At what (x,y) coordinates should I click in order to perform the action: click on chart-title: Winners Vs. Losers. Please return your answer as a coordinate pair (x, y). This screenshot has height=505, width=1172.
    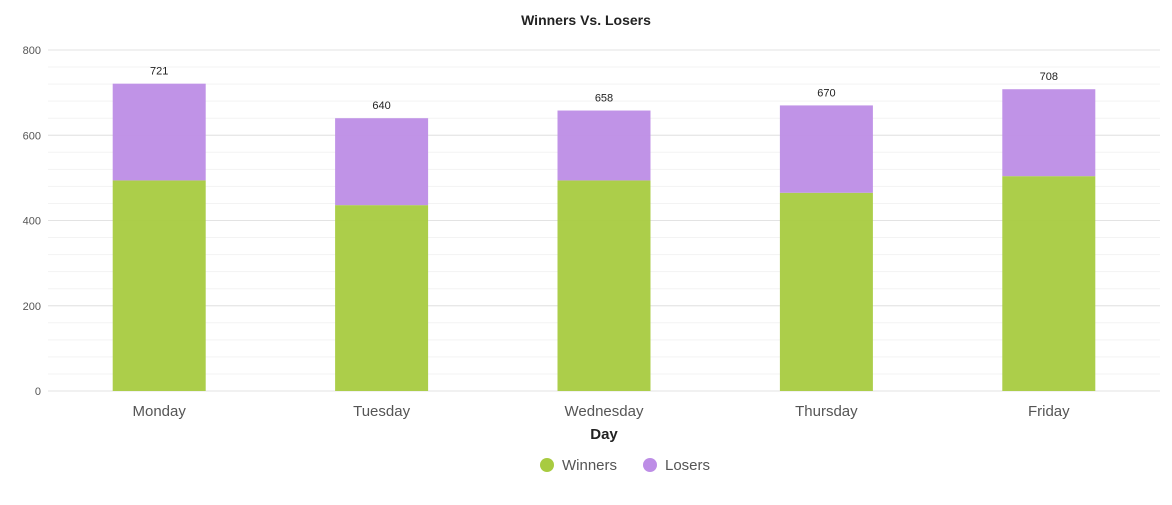
    Looking at the image, I should click on (586, 20).